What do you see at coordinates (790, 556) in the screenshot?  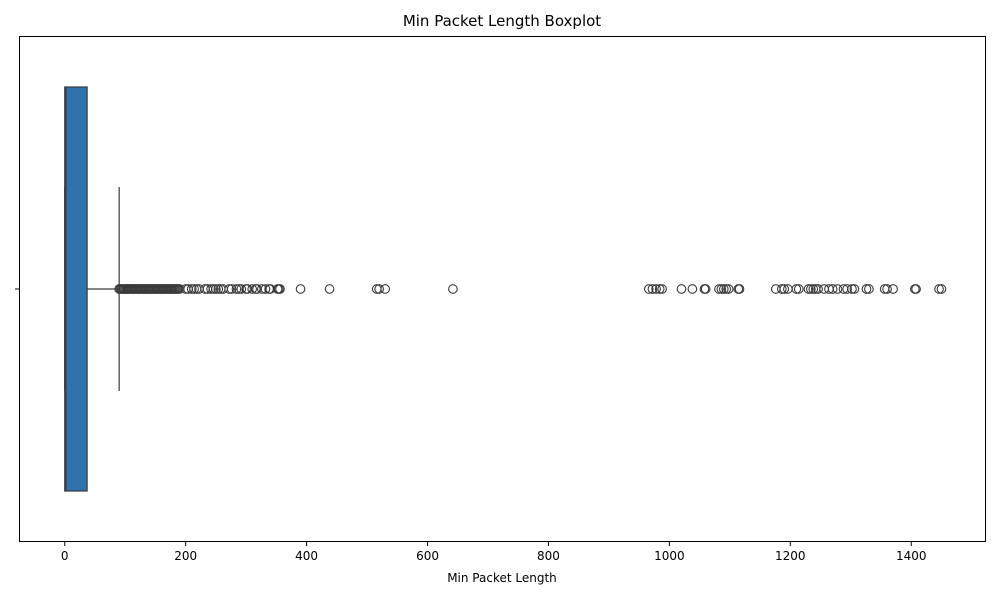 I see `x-tick-label: 1200` at bounding box center [790, 556].